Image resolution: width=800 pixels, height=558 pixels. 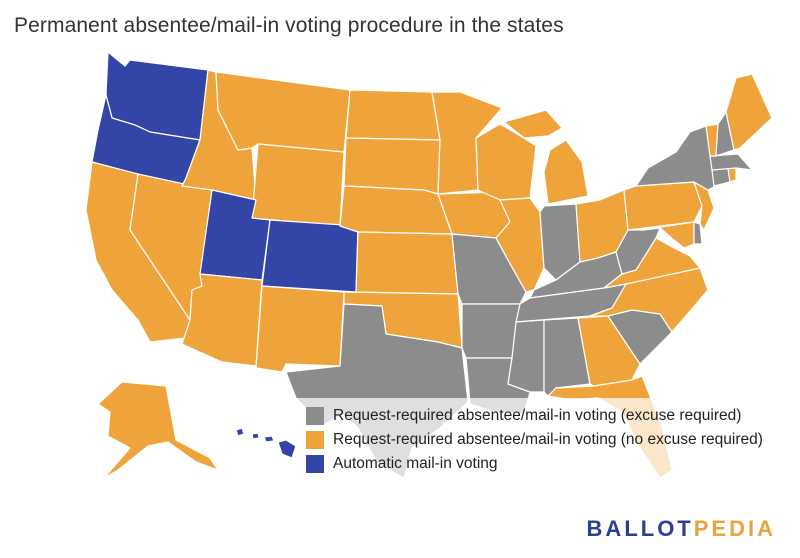 What do you see at coordinates (721, 177) in the screenshot?
I see `state-connecticut` at bounding box center [721, 177].